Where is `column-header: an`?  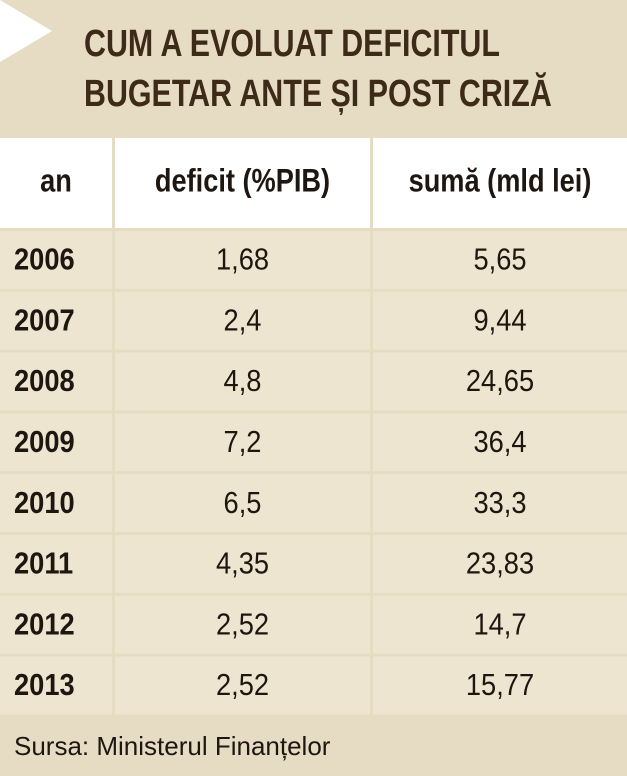
column-header: an is located at coordinates (56, 181).